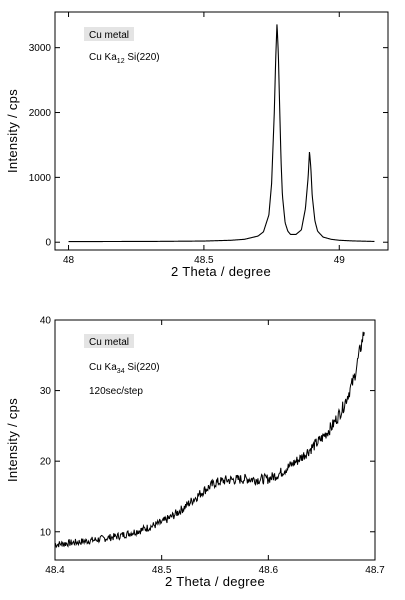 Image resolution: width=405 pixels, height=600 pixels. What do you see at coordinates (116, 391) in the screenshot?
I see `step-label: 120sec/step` at bounding box center [116, 391].